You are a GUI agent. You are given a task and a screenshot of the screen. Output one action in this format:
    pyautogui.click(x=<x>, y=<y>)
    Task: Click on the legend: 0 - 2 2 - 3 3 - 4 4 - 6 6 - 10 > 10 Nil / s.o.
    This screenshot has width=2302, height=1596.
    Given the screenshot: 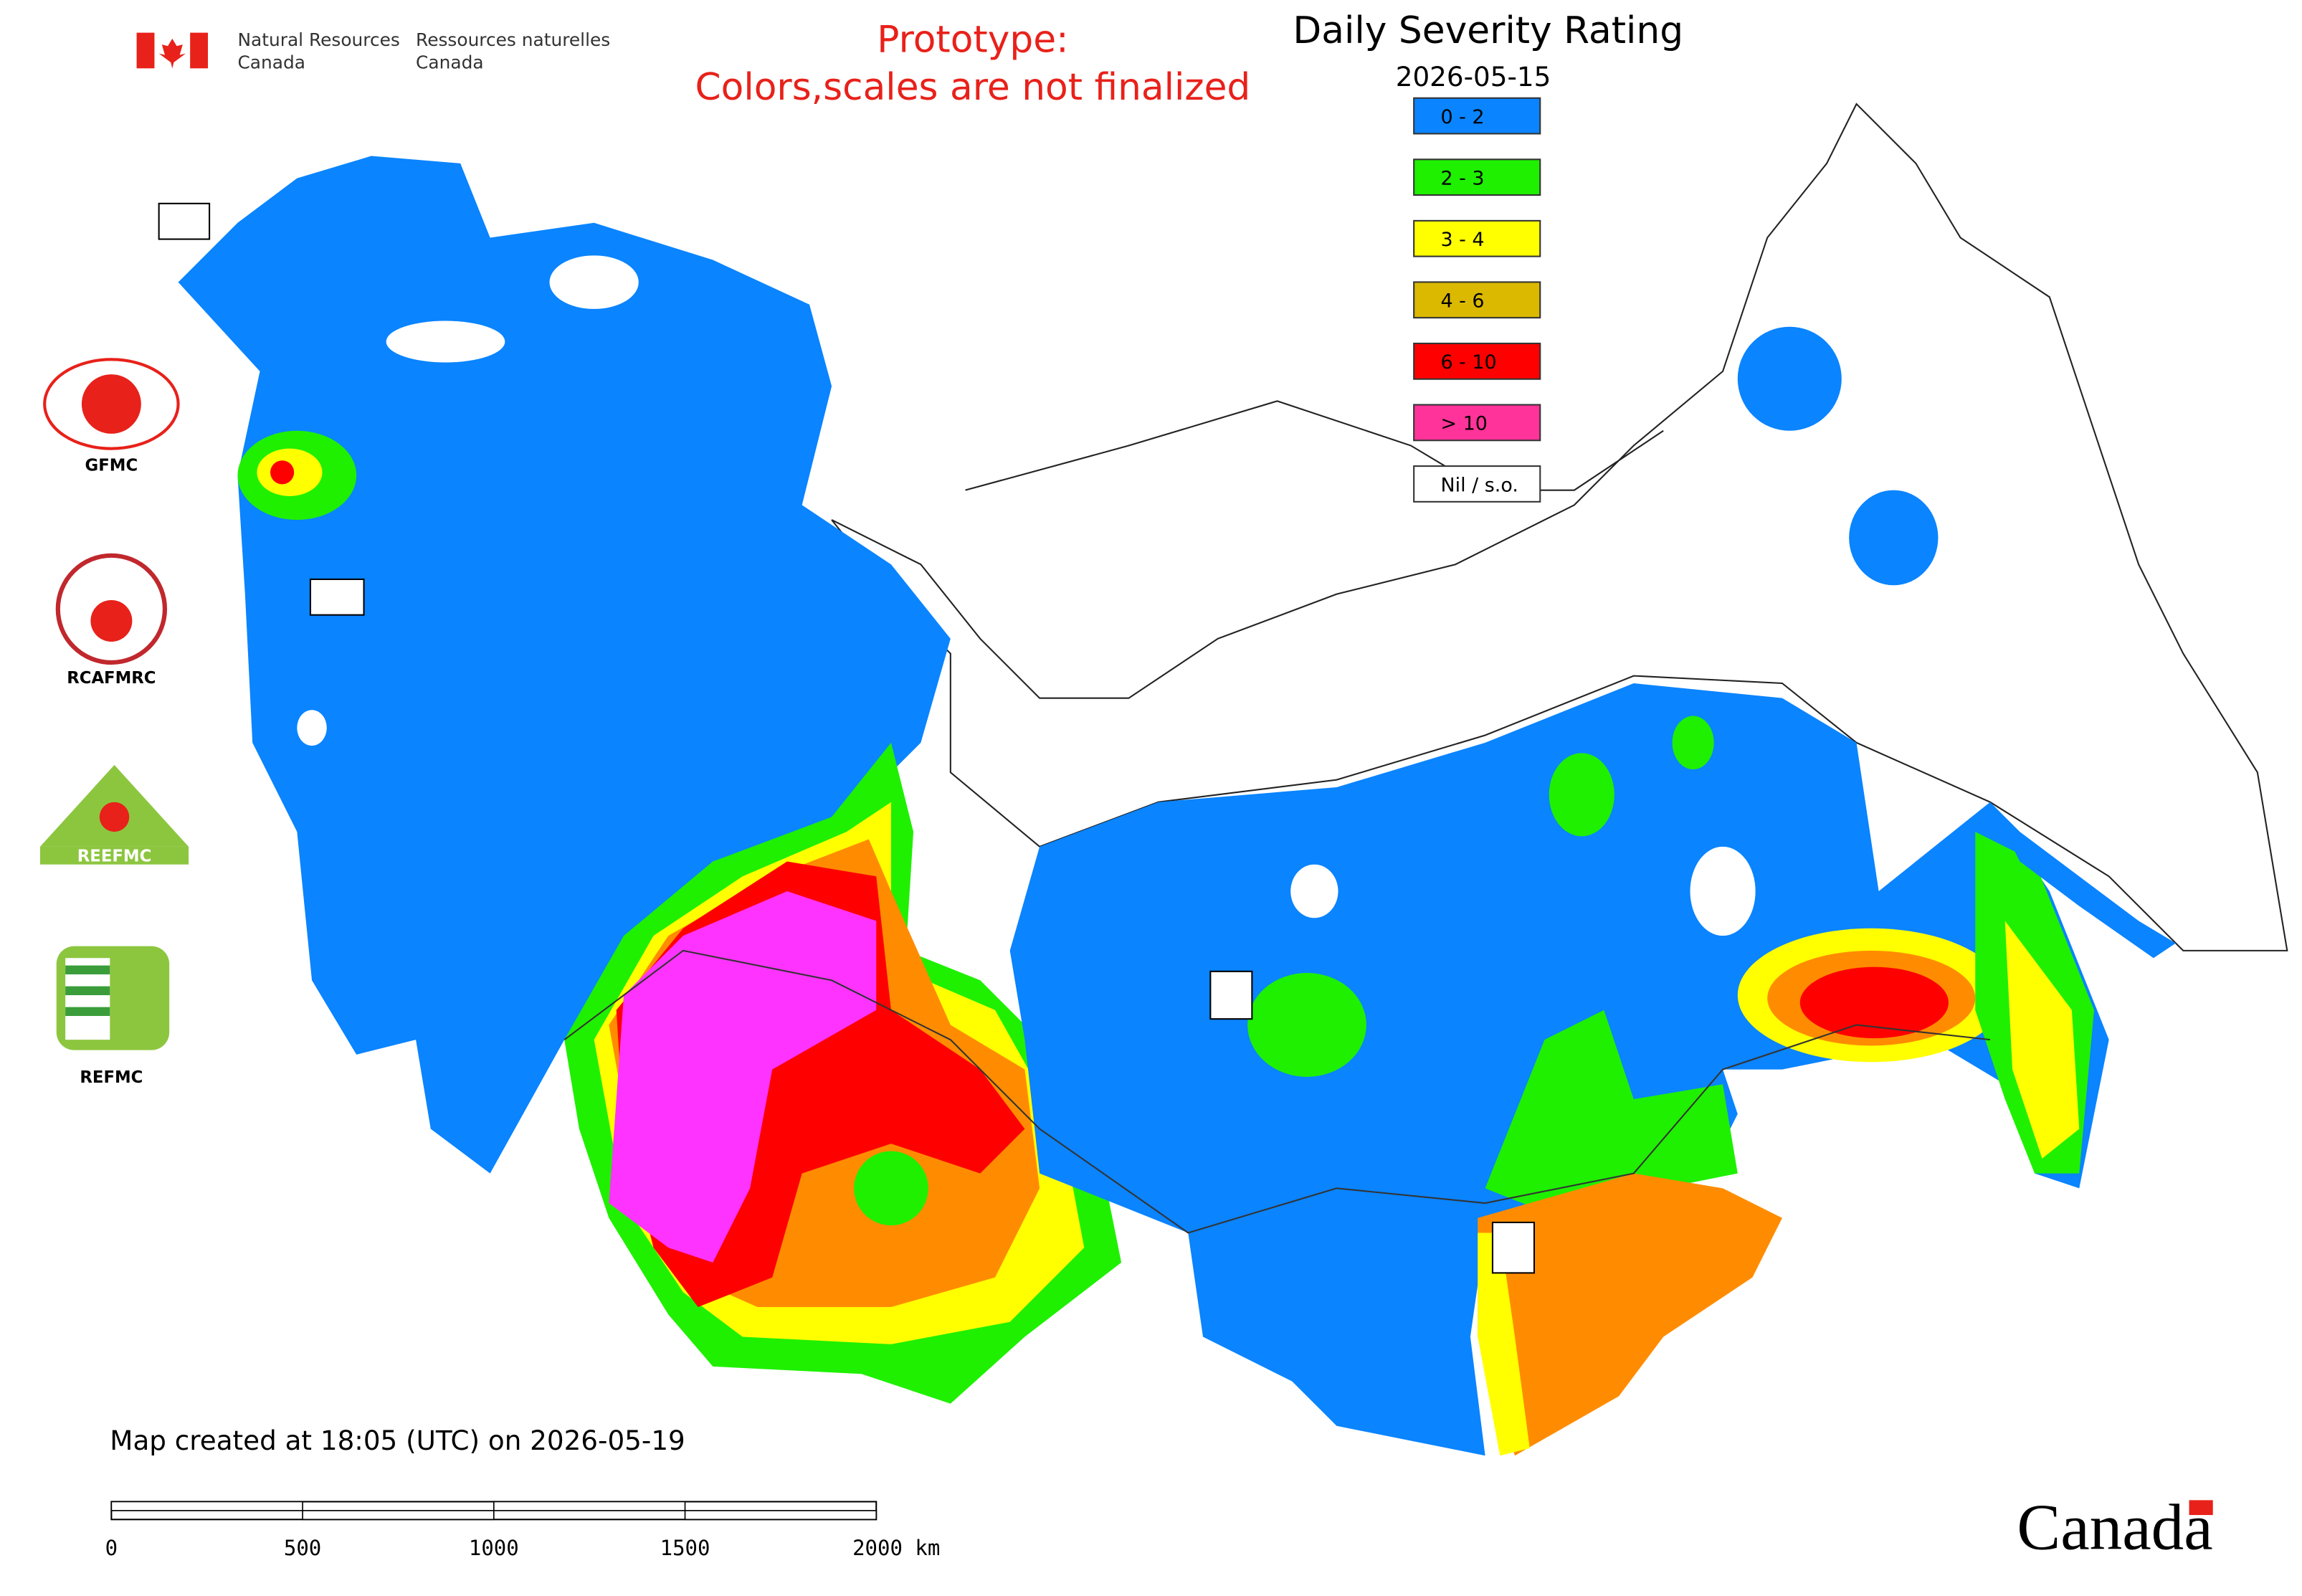 What is the action you would take?
    pyautogui.click(x=1477, y=300)
    